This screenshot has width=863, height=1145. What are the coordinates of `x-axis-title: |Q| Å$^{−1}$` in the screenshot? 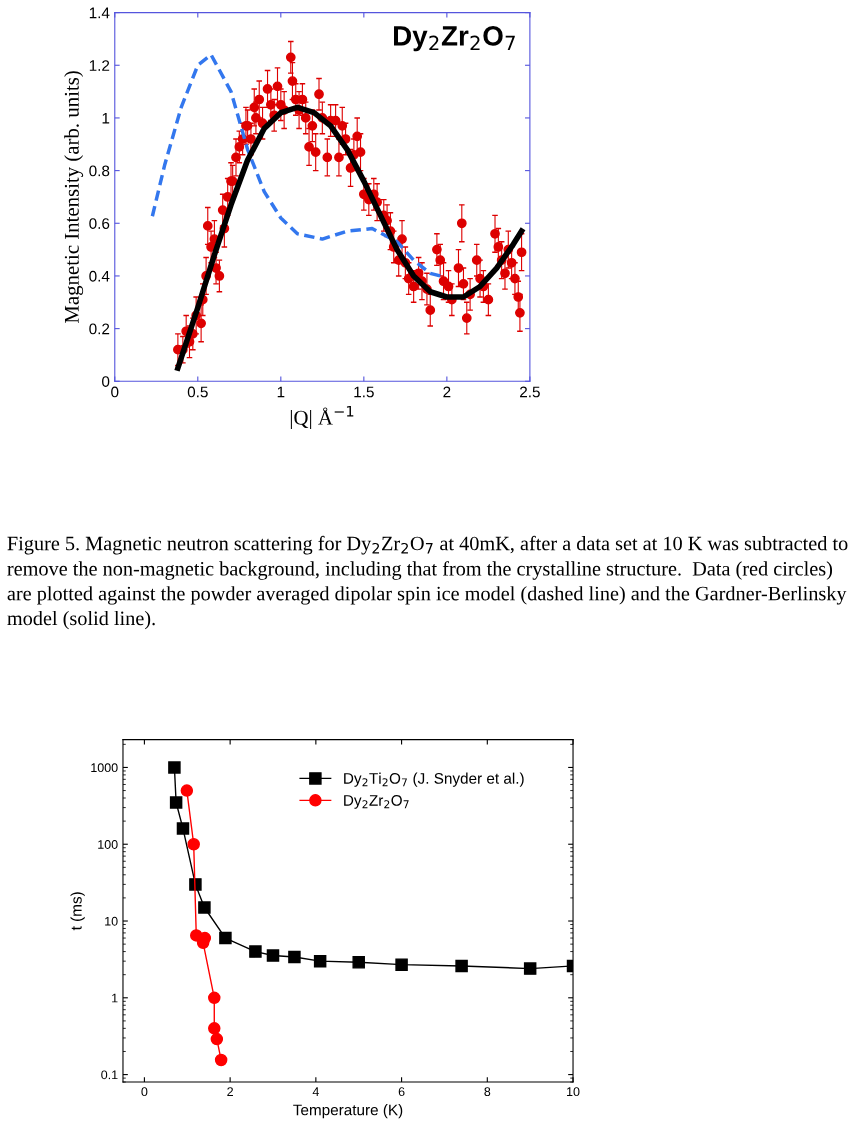 It's located at (322, 417).